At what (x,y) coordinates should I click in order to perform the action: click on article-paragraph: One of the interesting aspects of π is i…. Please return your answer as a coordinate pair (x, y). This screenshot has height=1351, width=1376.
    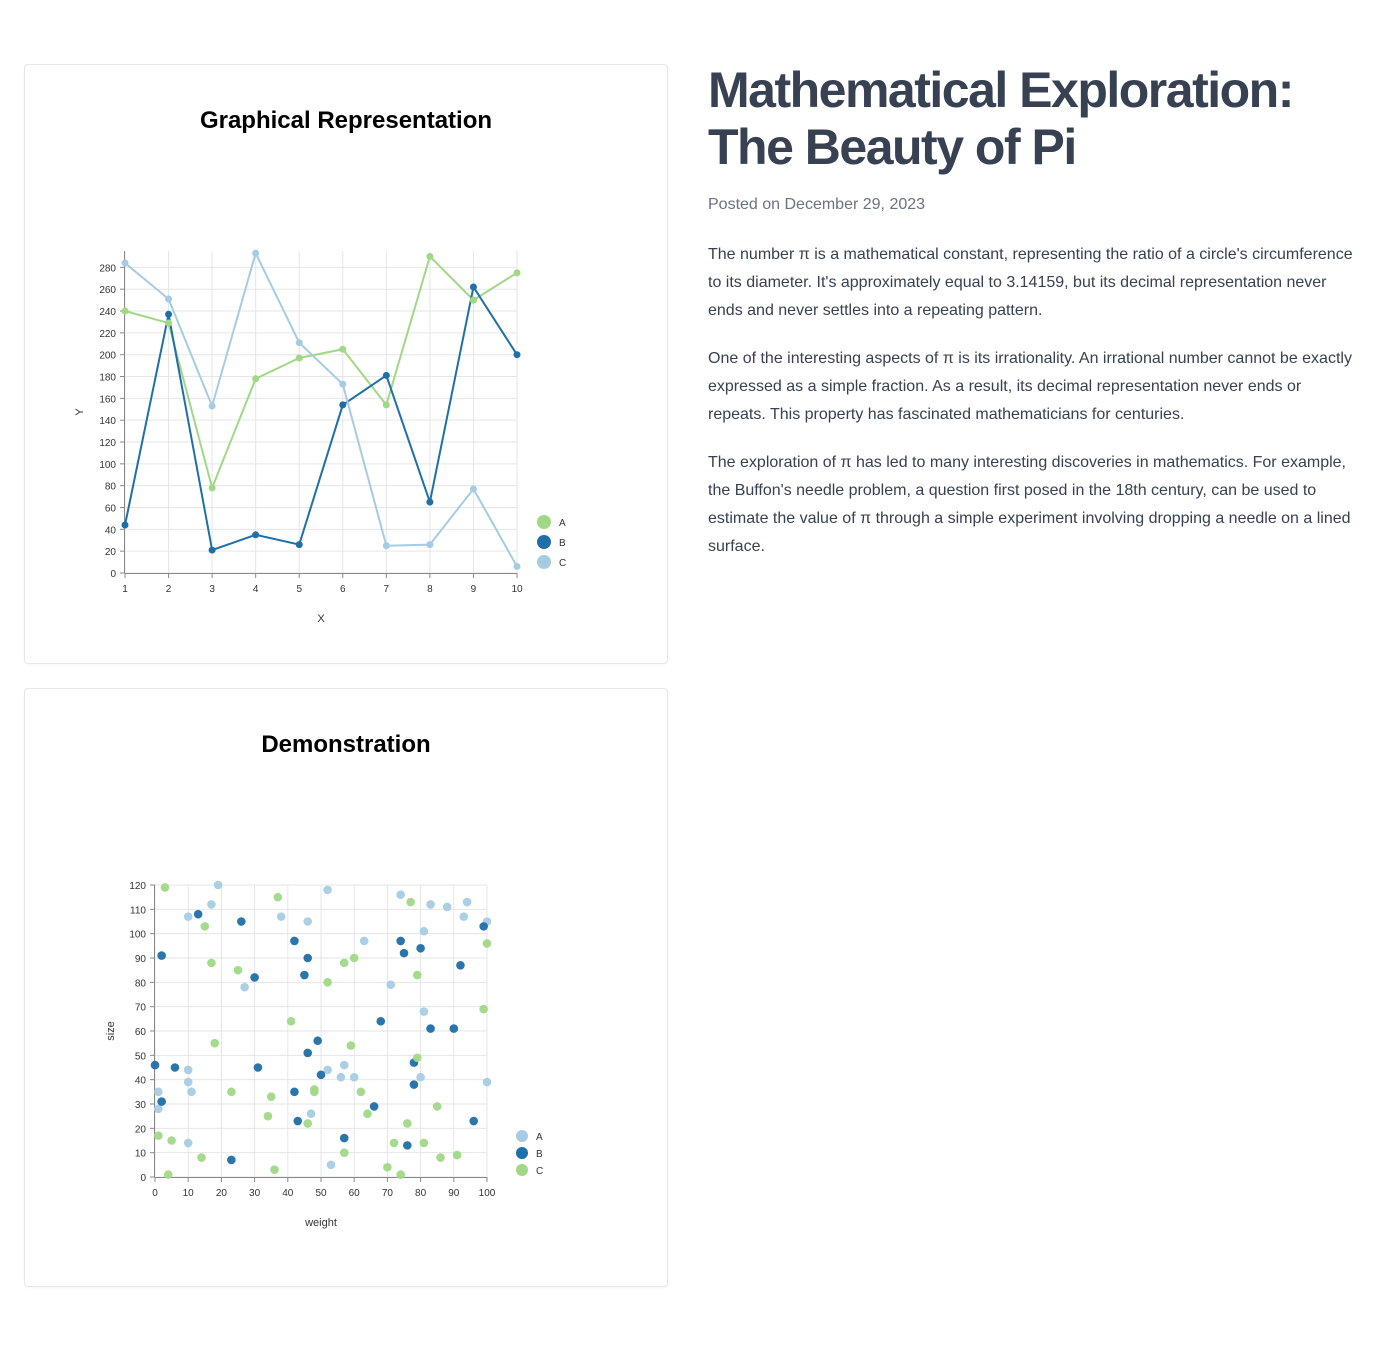
    Looking at the image, I should click on (1030, 386).